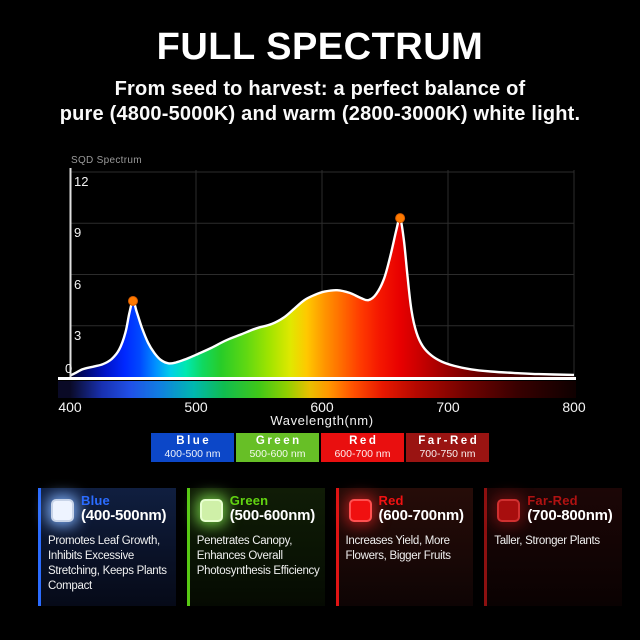 Image resolution: width=640 pixels, height=640 pixels. Describe the element at coordinates (552, 500) in the screenshot. I see `column-band-name: Far-Red` at that location.